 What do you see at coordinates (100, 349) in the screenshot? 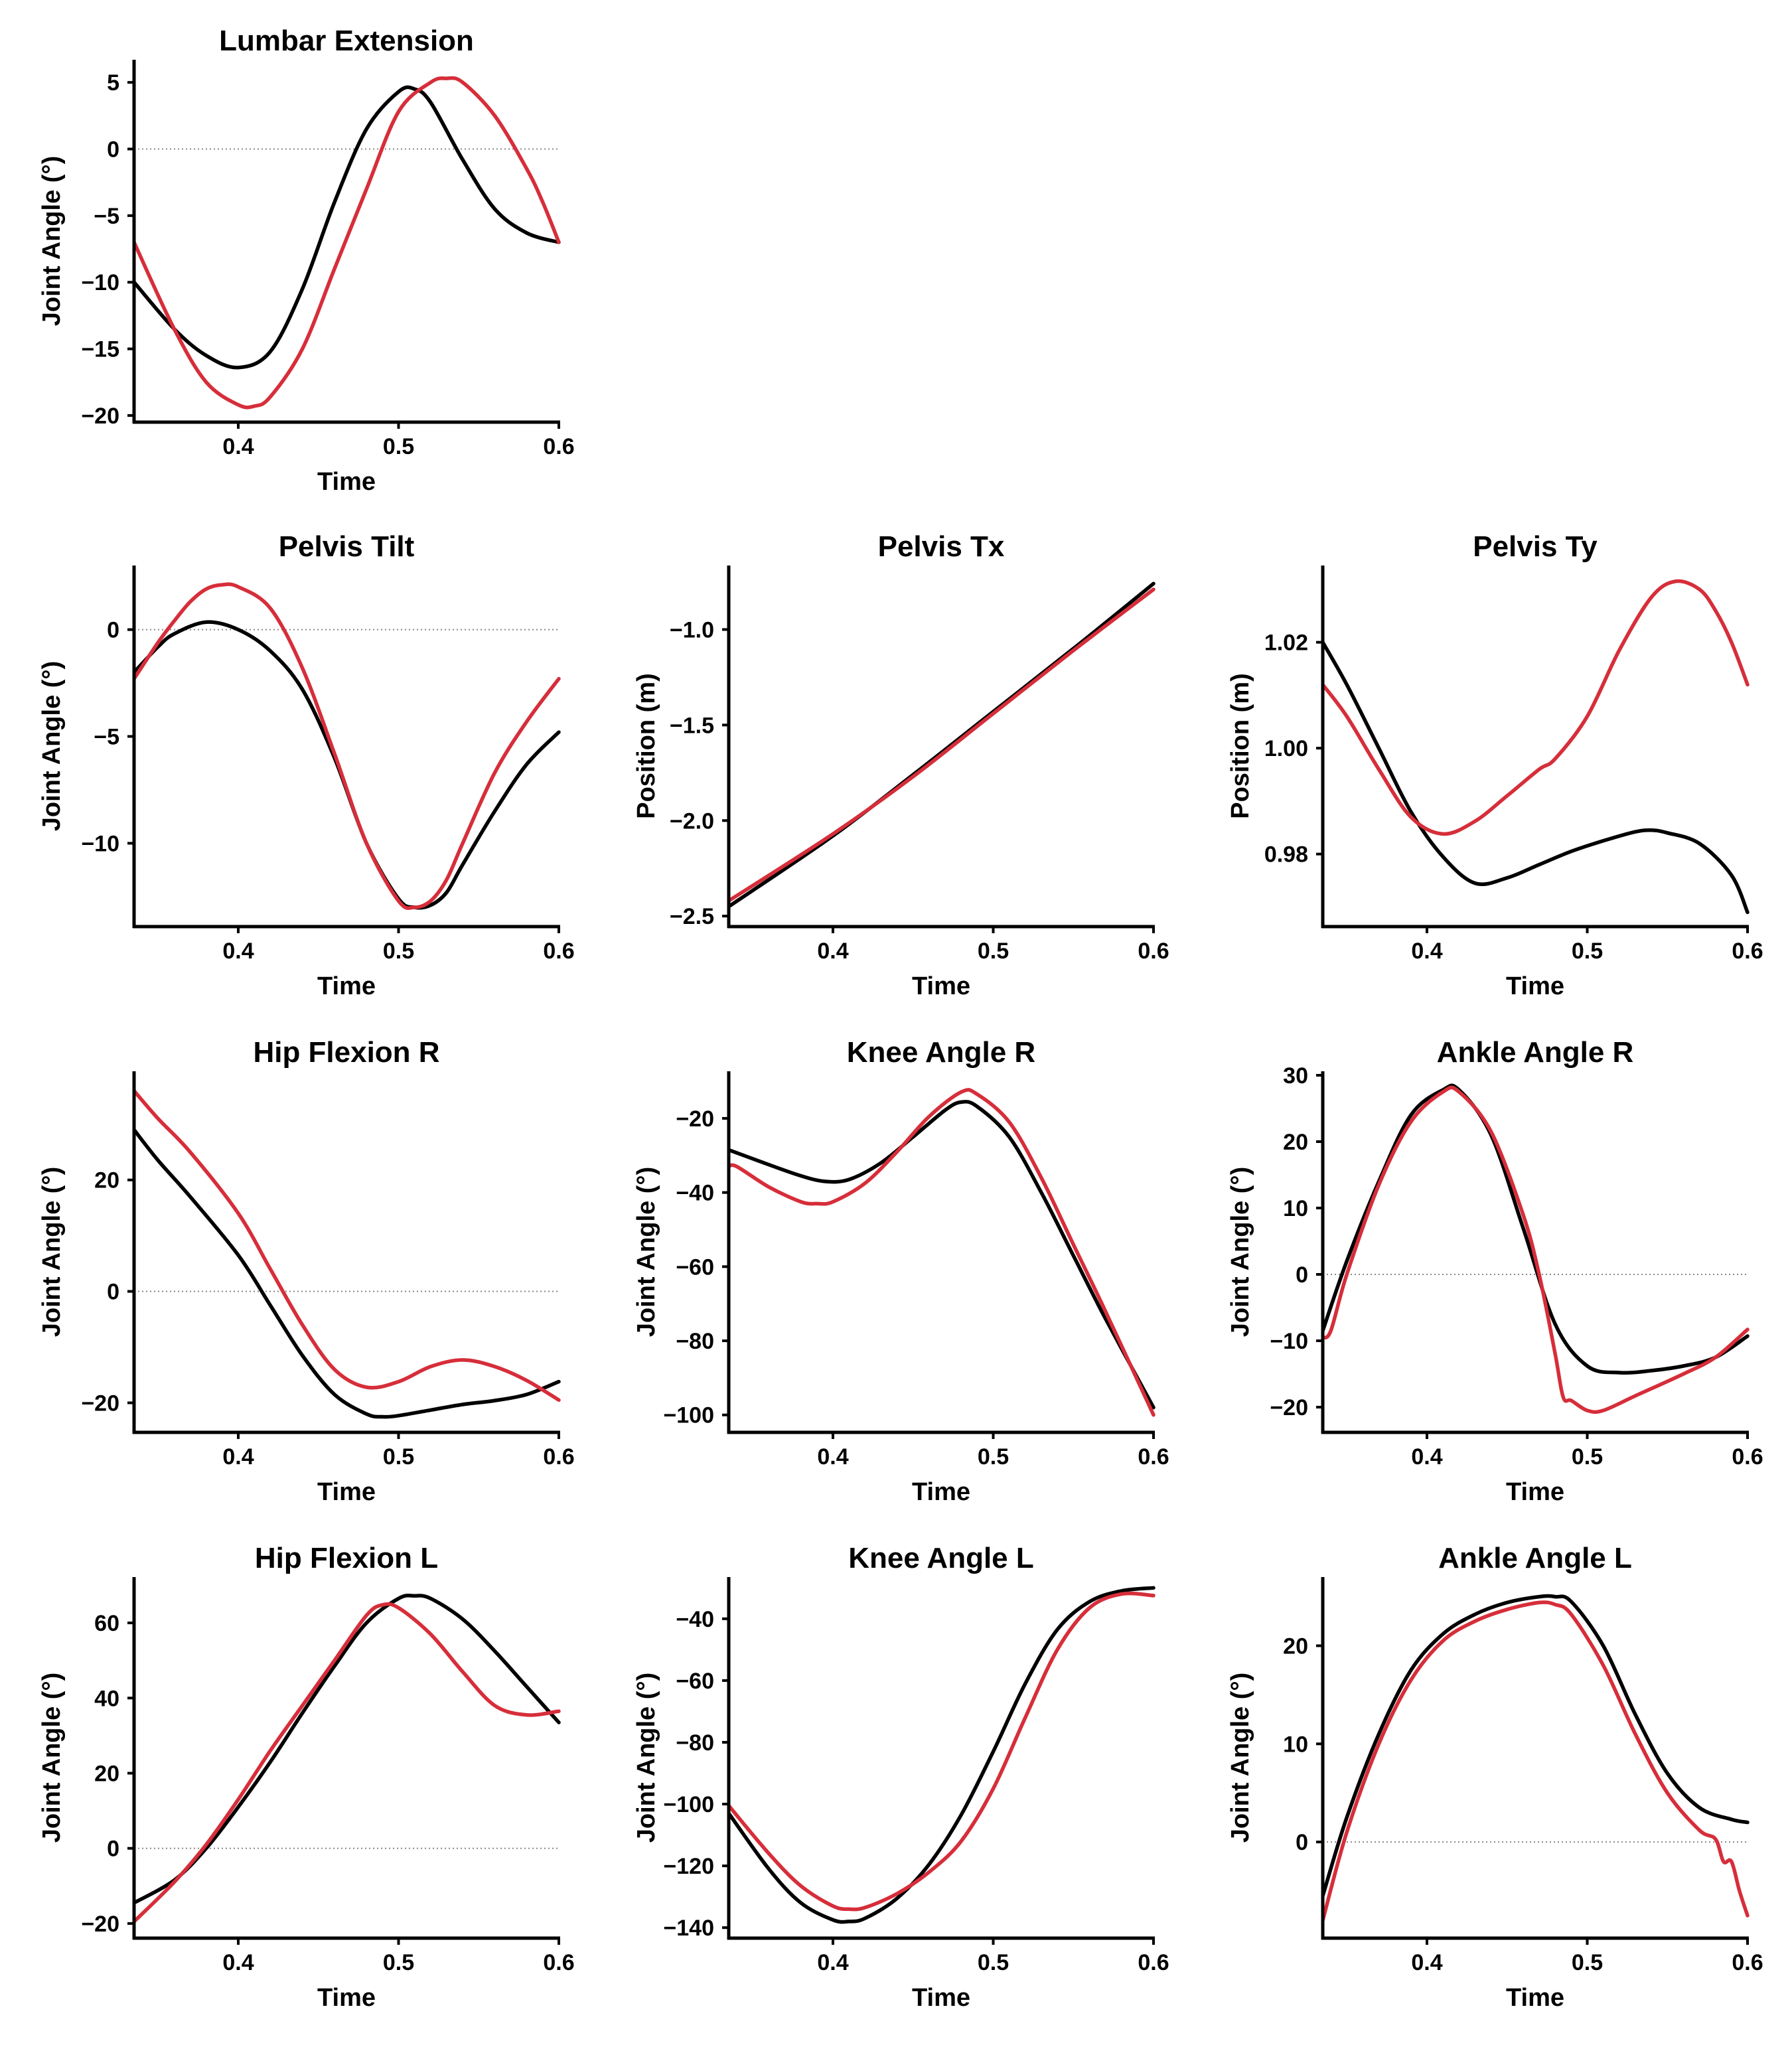
I see `y-tick-label: −15` at bounding box center [100, 349].